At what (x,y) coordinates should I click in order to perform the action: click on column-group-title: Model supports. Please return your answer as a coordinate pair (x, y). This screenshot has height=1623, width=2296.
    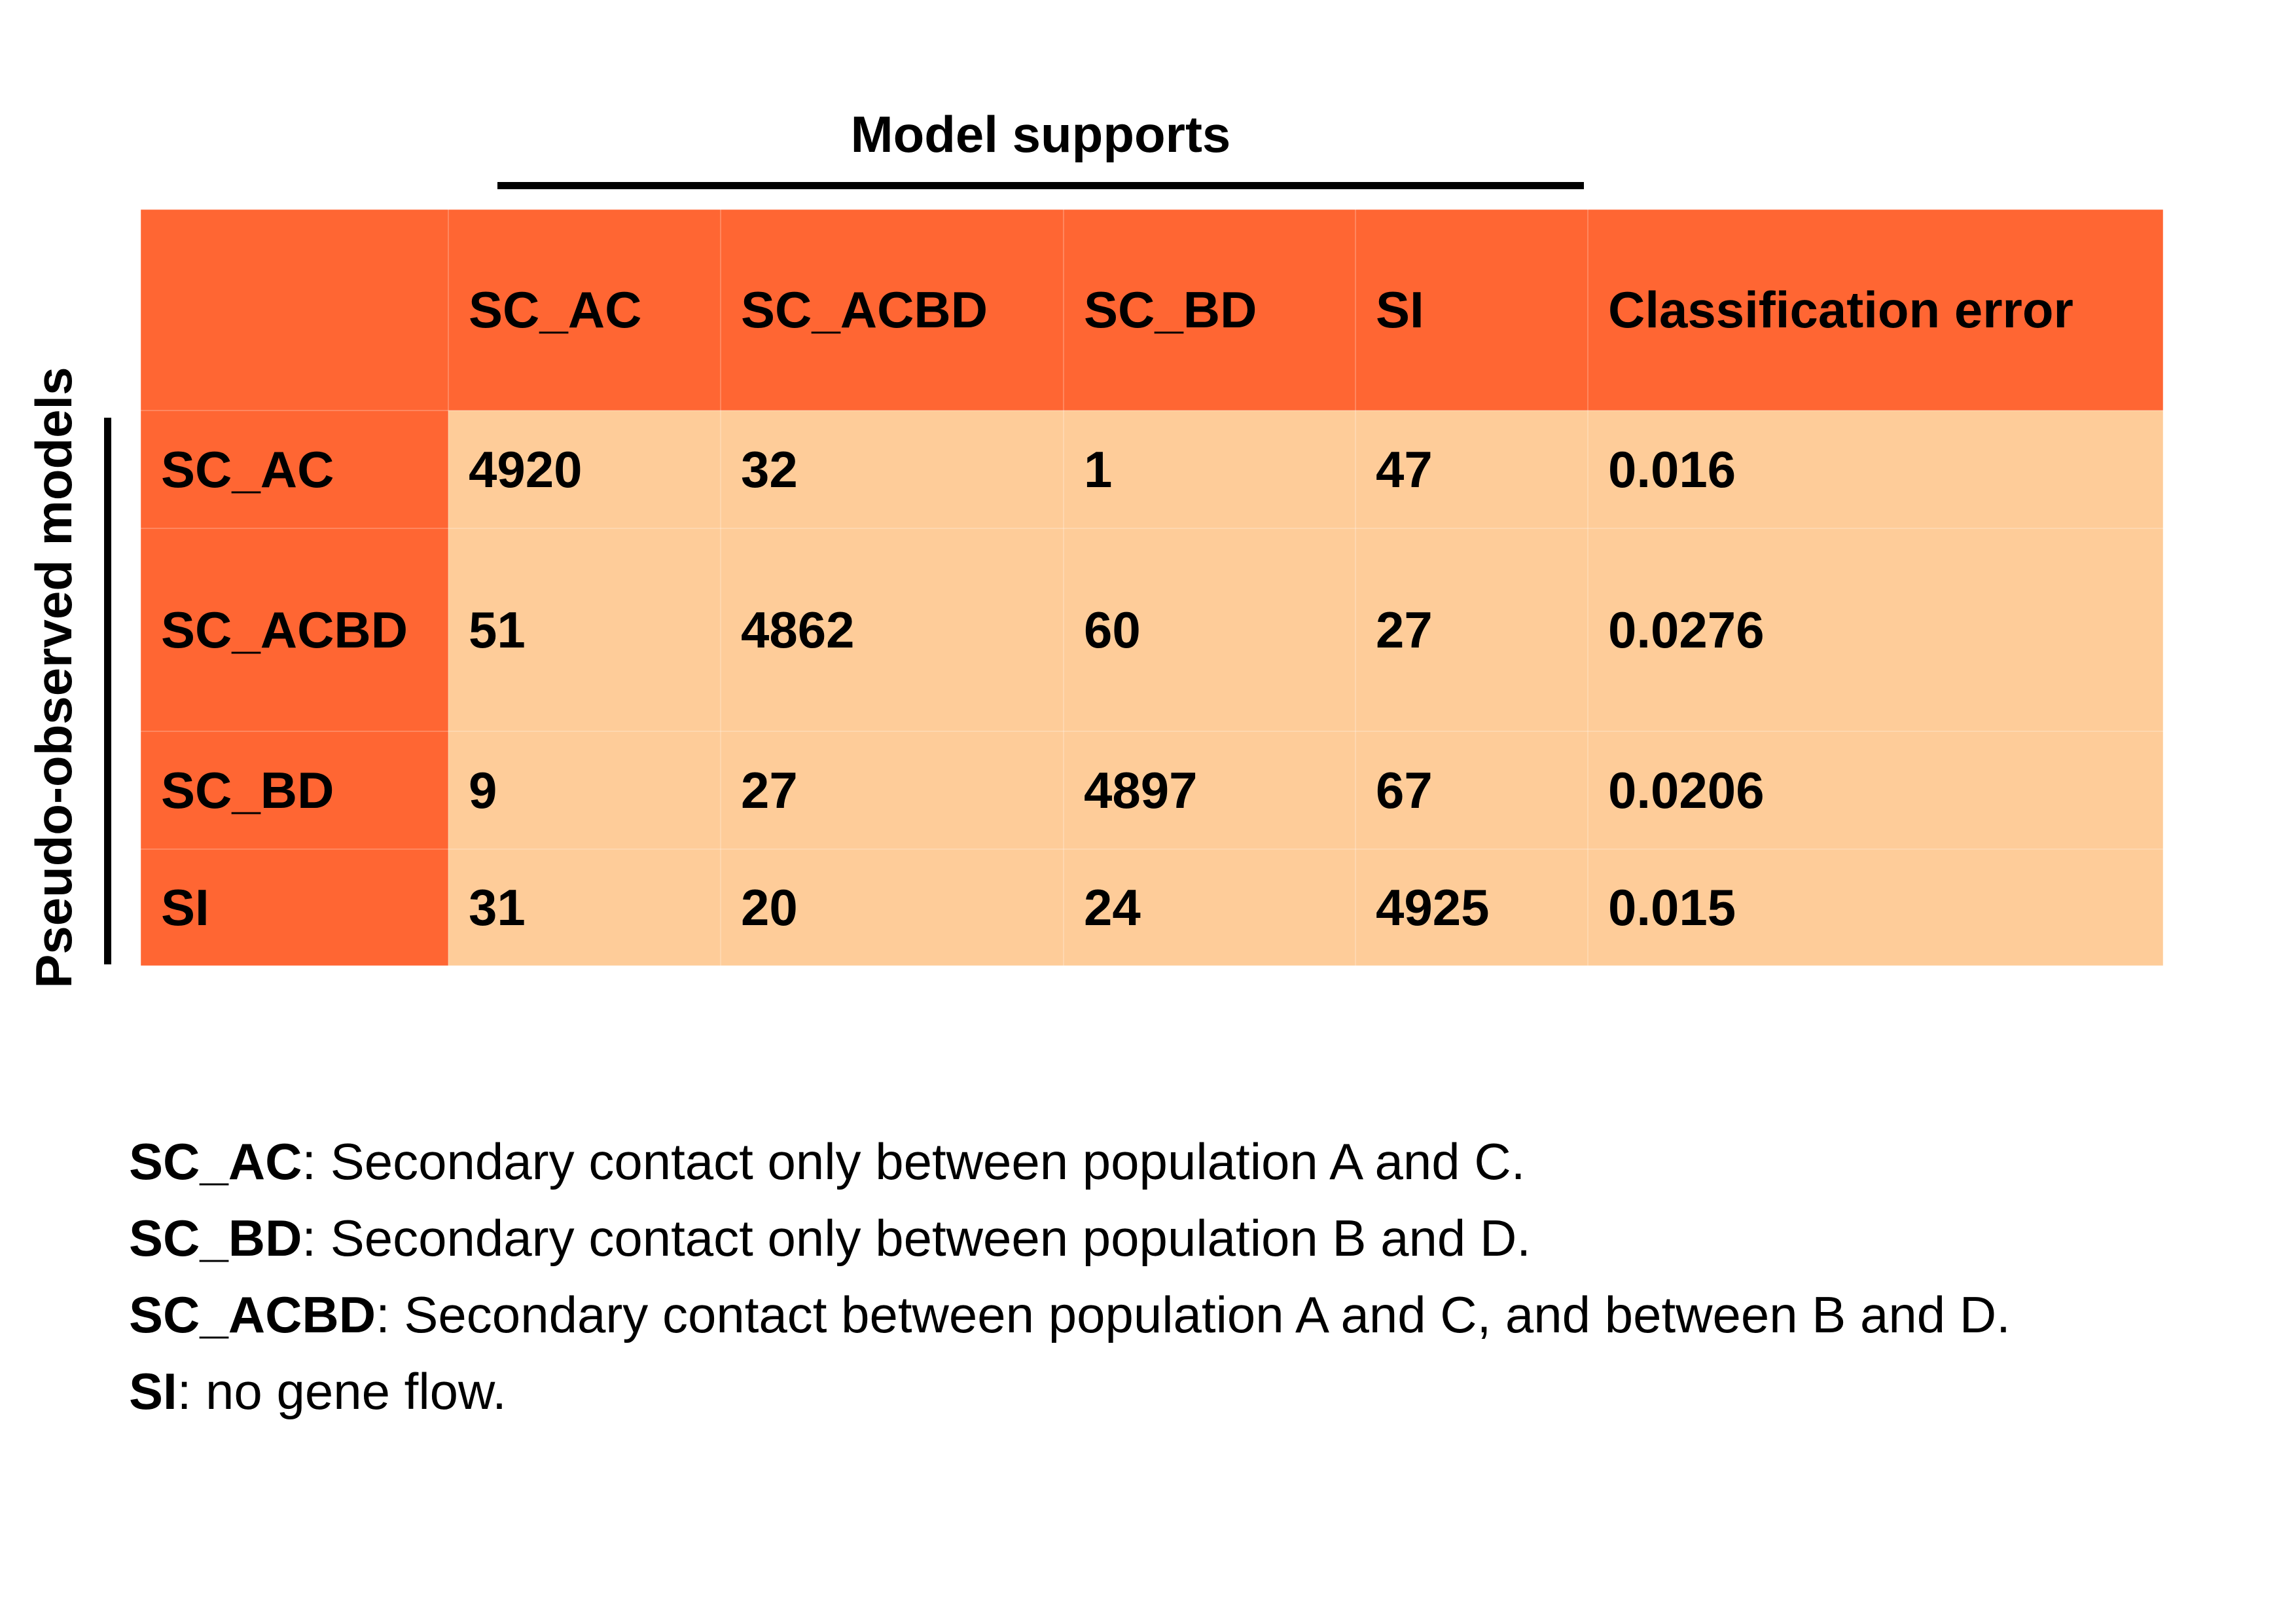
    Looking at the image, I should click on (1040, 134).